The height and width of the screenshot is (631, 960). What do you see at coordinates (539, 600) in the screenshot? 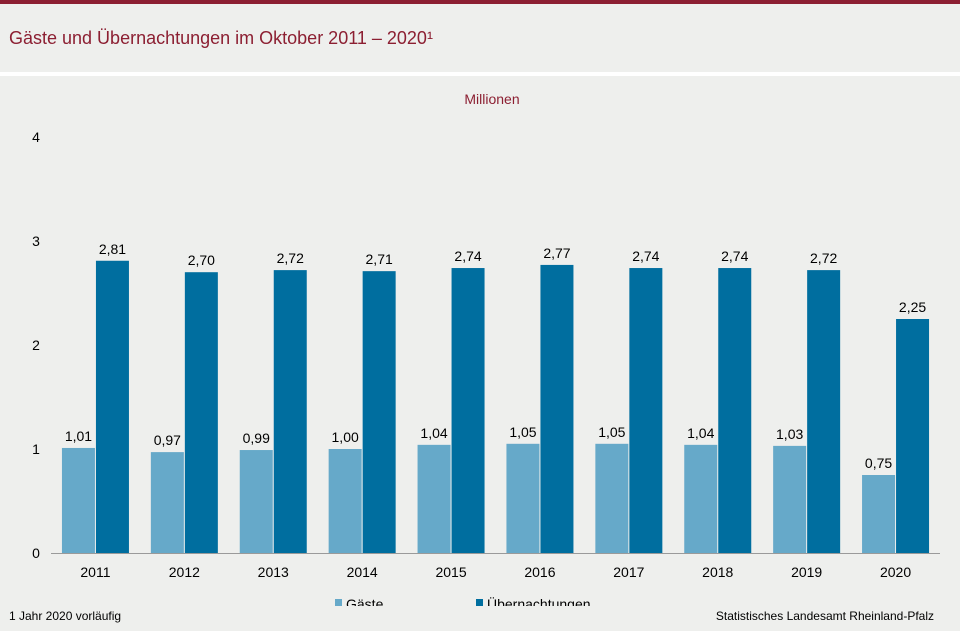
I see `legend-label: Übernachtungen` at bounding box center [539, 600].